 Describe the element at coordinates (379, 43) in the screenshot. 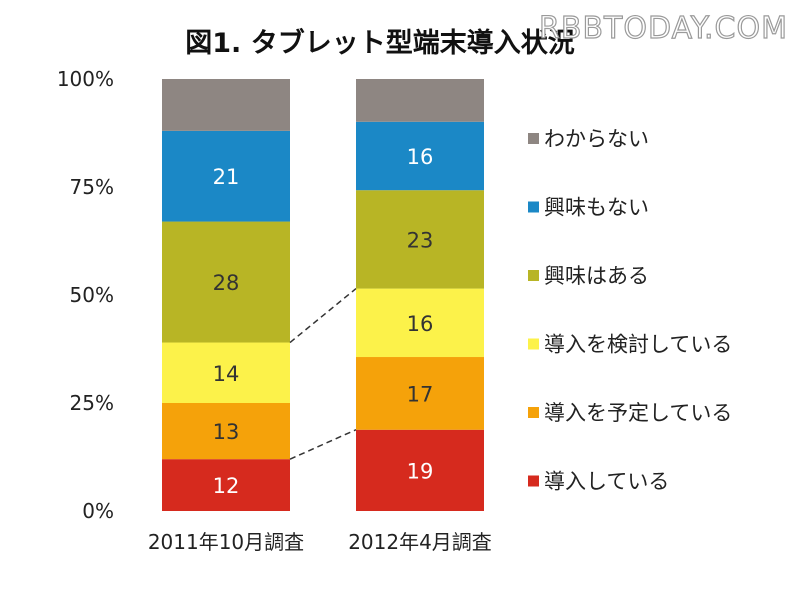

I see `chart-title: 図1. タブレット型端末導入状況` at that location.